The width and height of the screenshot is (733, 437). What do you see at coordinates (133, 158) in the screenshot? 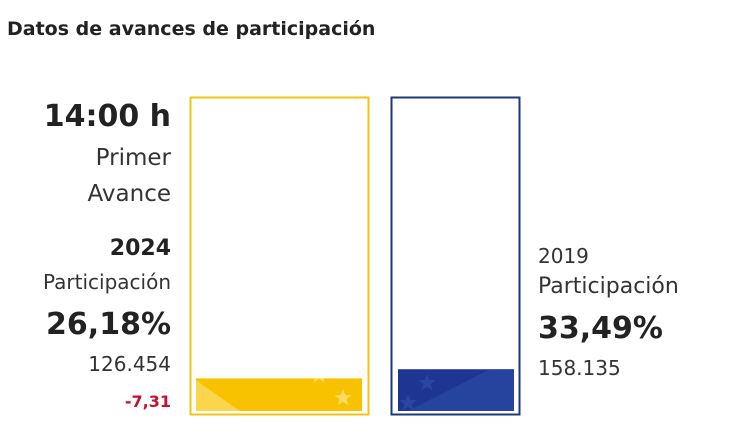
I see `avance-label-line1: Primer` at bounding box center [133, 158].